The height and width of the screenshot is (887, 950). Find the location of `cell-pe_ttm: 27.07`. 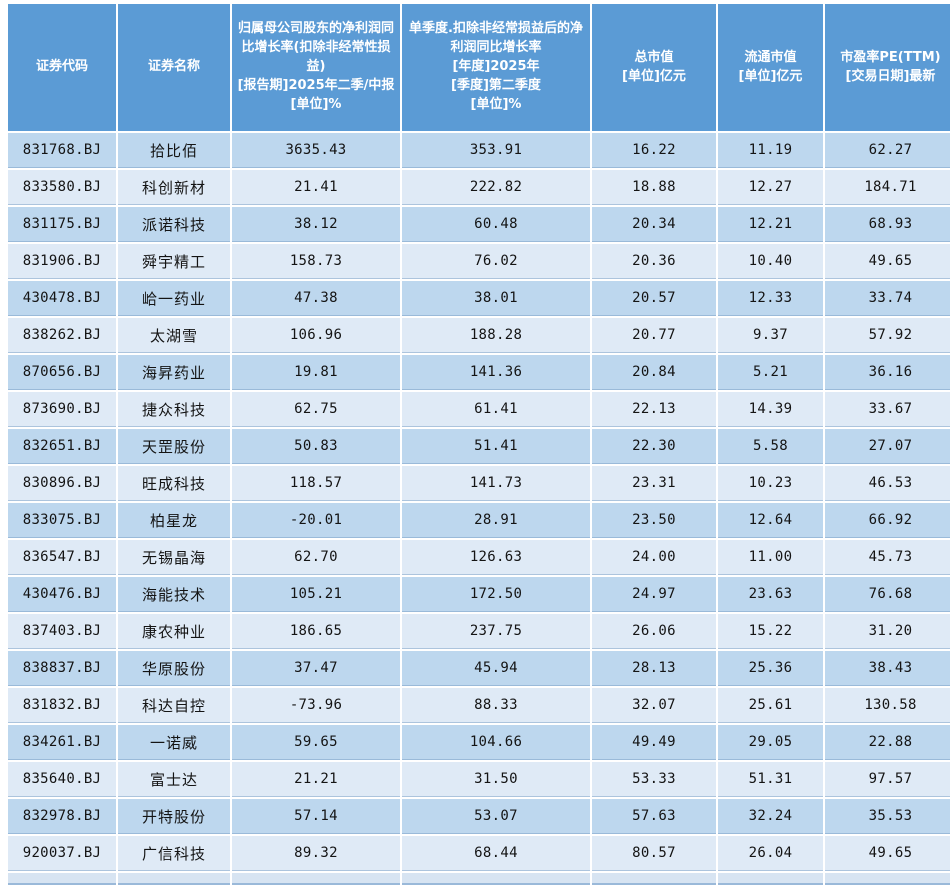

cell-pe_ttm: 27.07 is located at coordinates (887, 446).